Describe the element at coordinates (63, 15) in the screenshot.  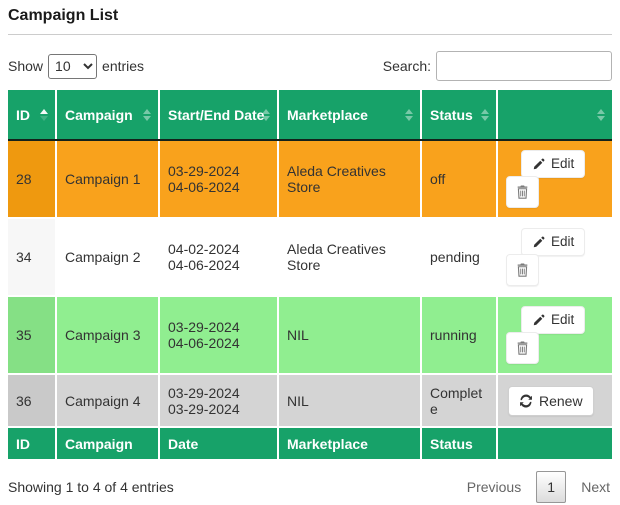
I see `page-title: Campaign List` at that location.